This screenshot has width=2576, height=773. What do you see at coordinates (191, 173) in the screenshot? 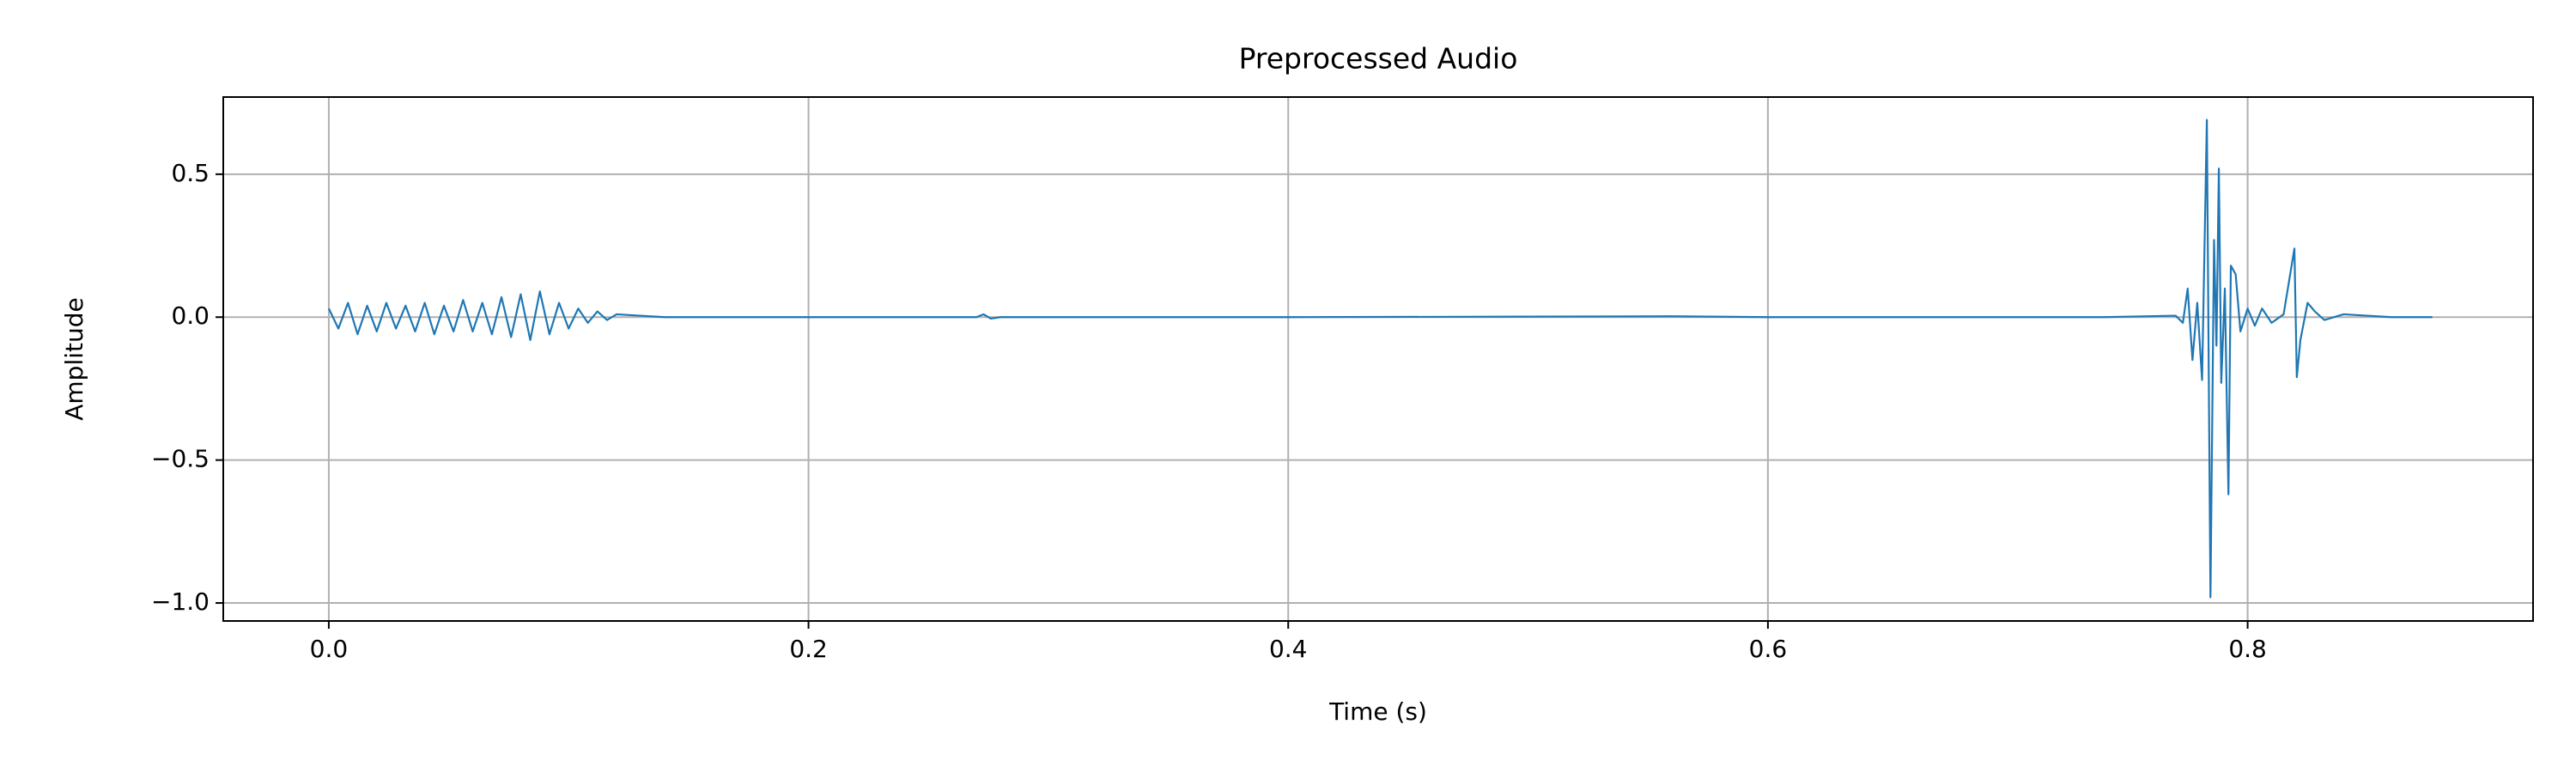
I see `y-tick-label: 0.5` at bounding box center [191, 173].